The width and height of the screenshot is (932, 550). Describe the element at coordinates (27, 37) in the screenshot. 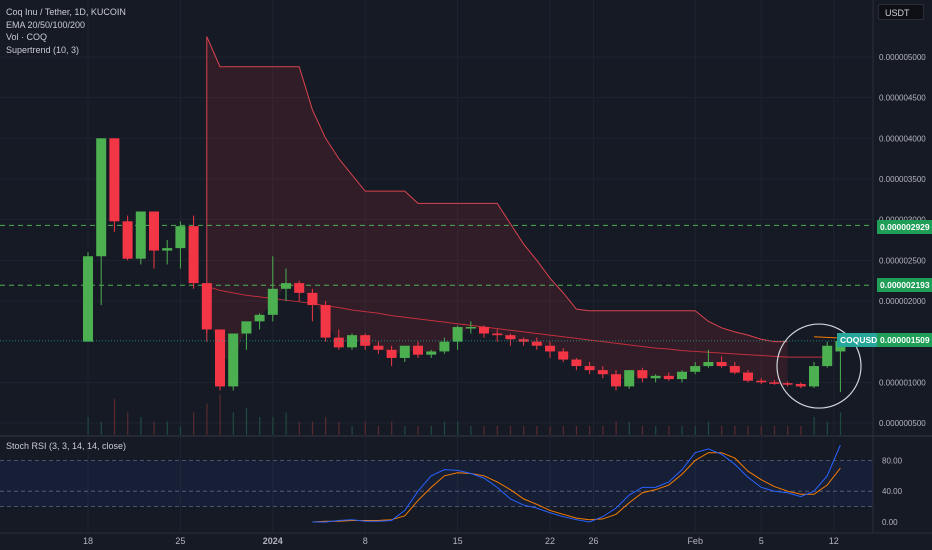

I see `volume-indicator-label: Vol · COQ` at that location.